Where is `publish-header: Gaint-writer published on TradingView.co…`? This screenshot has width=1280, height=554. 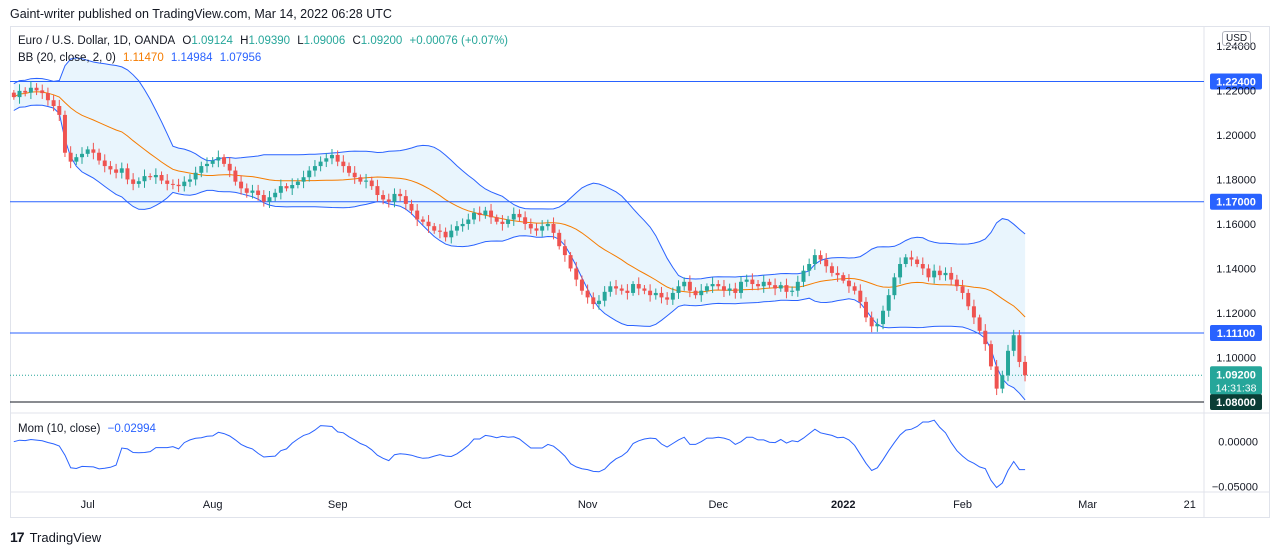
publish-header: Gaint-writer published on TradingView.co… is located at coordinates (201, 14).